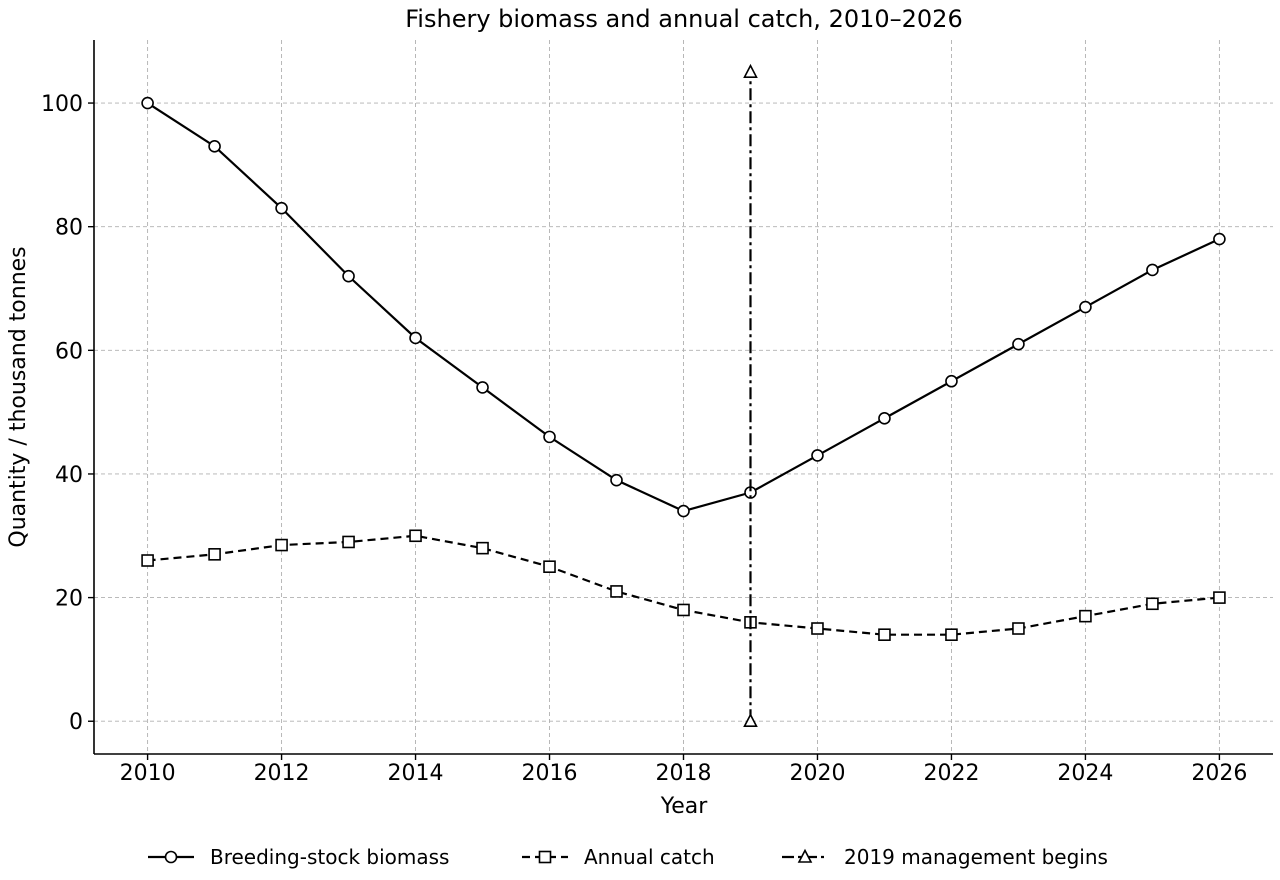 The image size is (1280, 880). What do you see at coordinates (329, 857) in the screenshot?
I see `legend-label: Breeding-stock biomass` at bounding box center [329, 857].